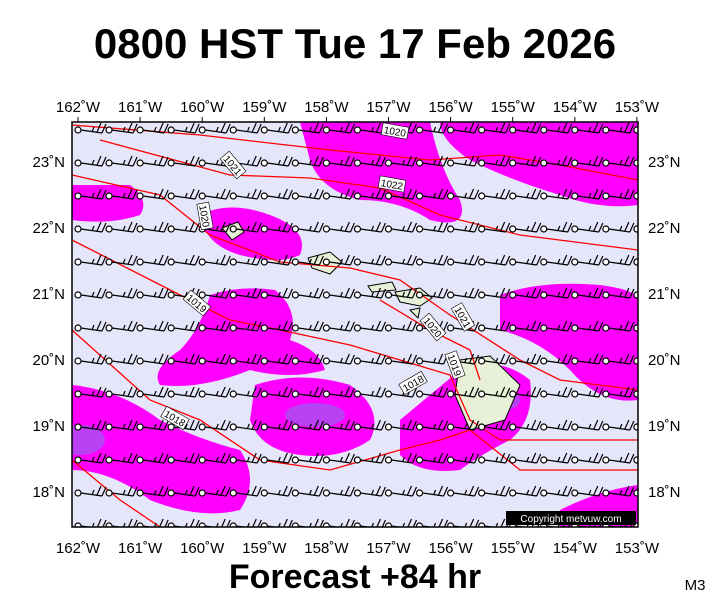 The image size is (711, 605). What do you see at coordinates (575, 548) in the screenshot?
I see `lon-label-bottom: 154˚W` at bounding box center [575, 548].